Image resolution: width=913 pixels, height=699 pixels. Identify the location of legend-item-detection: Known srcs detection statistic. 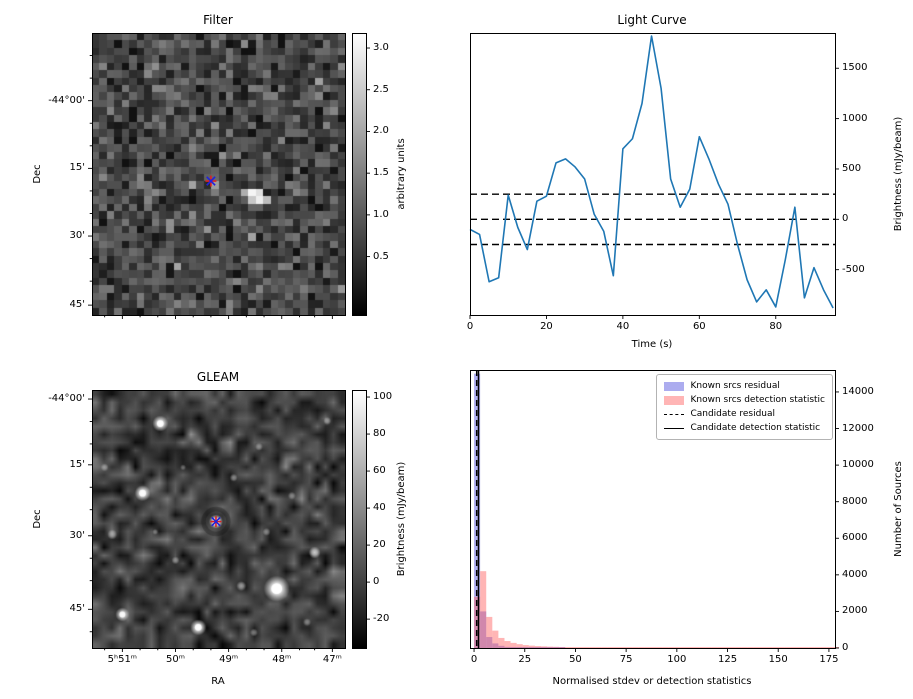
(744, 400).